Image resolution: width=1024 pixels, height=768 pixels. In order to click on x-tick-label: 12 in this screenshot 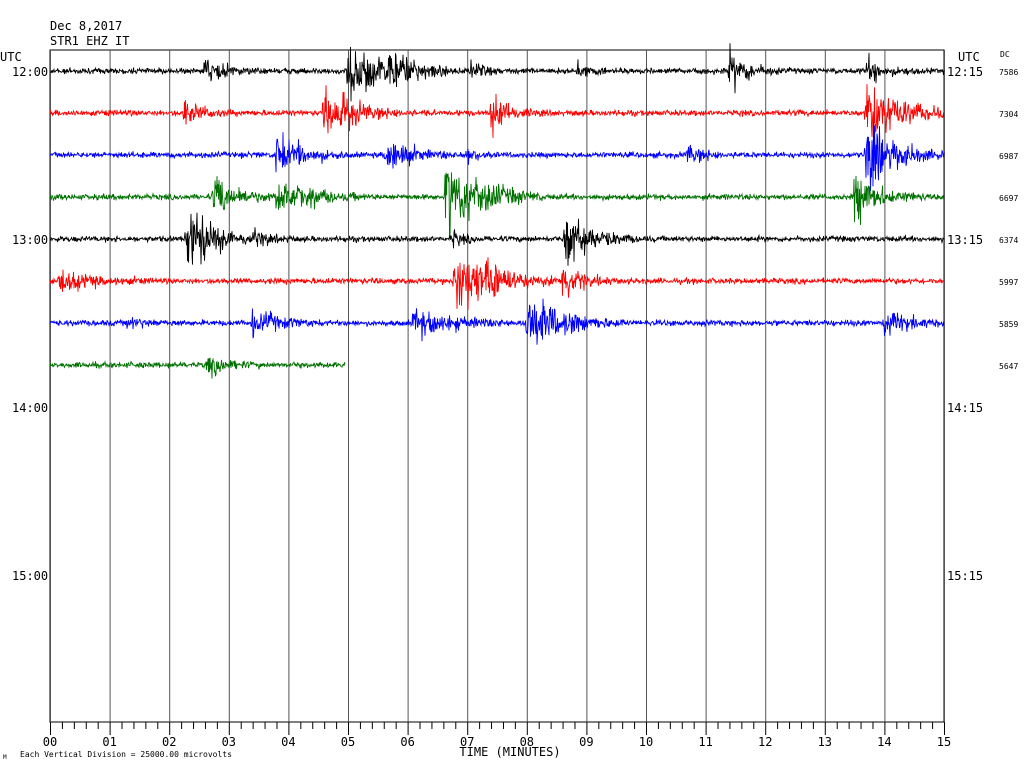, I will do `click(765, 742)`.